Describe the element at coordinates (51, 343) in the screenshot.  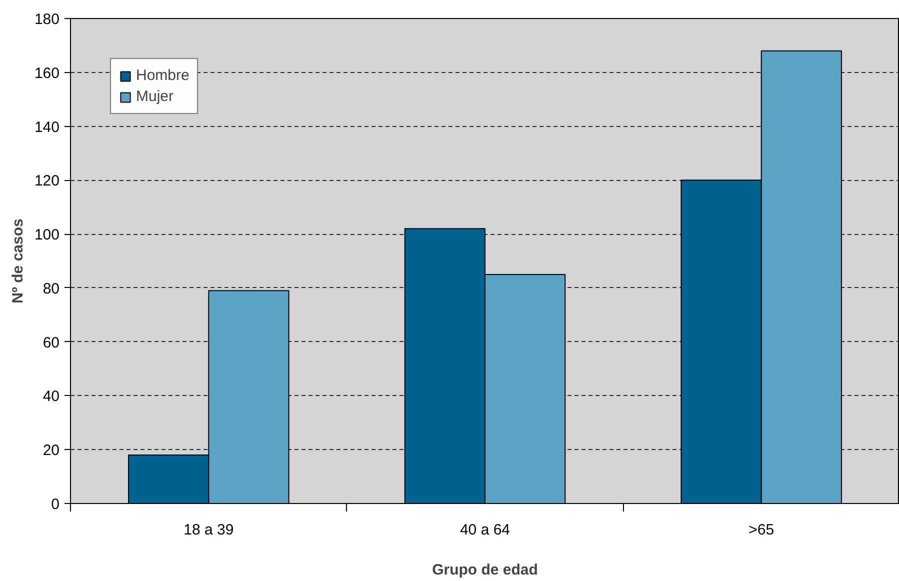
I see `y-tick-label: 60` at that location.